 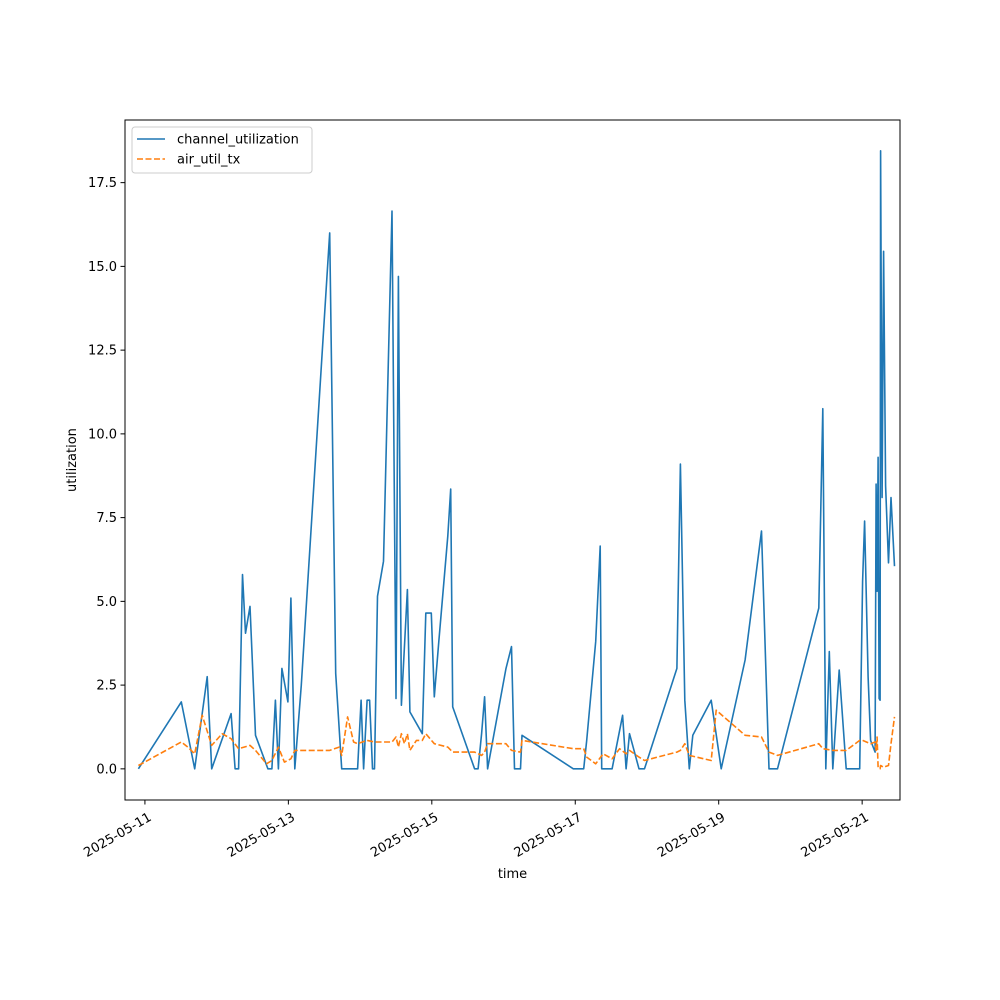 I want to click on x-axis-title: time, so click(x=512, y=874).